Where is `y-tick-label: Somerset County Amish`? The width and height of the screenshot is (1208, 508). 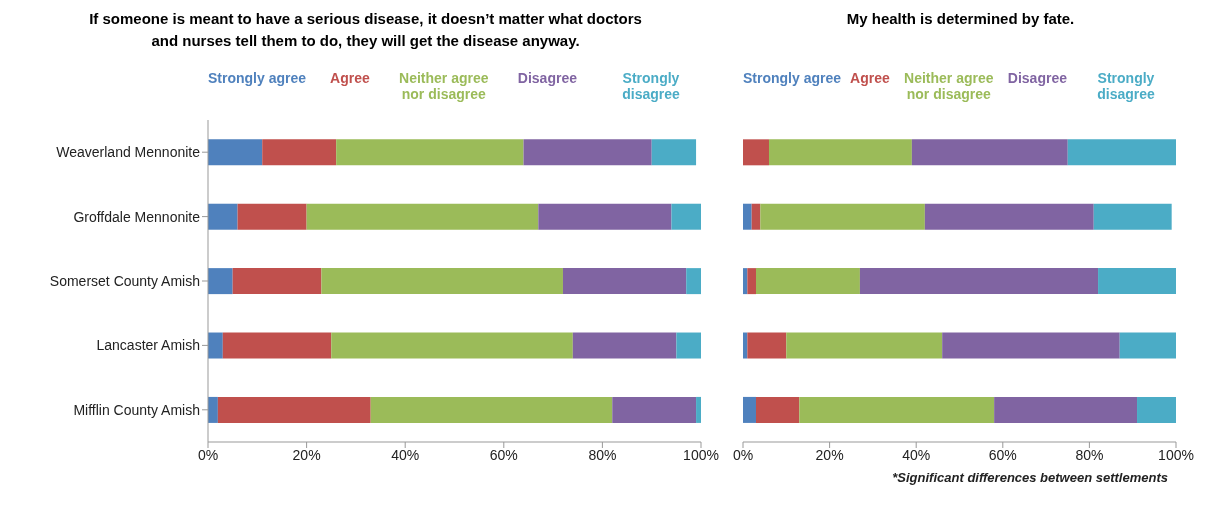 y-tick-label: Somerset County Amish is located at coordinates (124, 280).